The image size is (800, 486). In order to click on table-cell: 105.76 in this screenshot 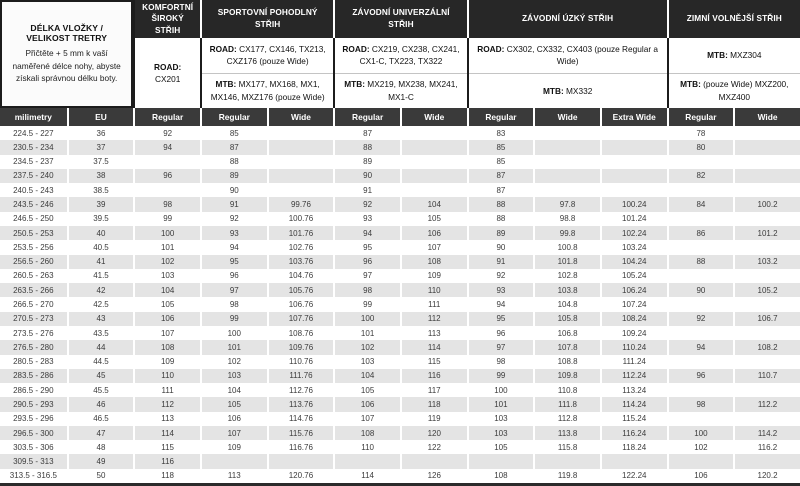, I will do `click(300, 290)`.